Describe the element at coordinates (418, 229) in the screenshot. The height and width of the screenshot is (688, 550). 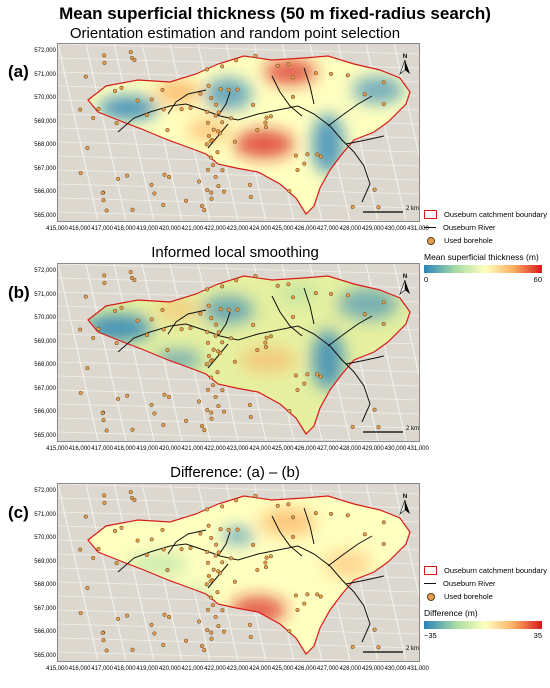
I see `x-tick-label: 431,000` at that location.